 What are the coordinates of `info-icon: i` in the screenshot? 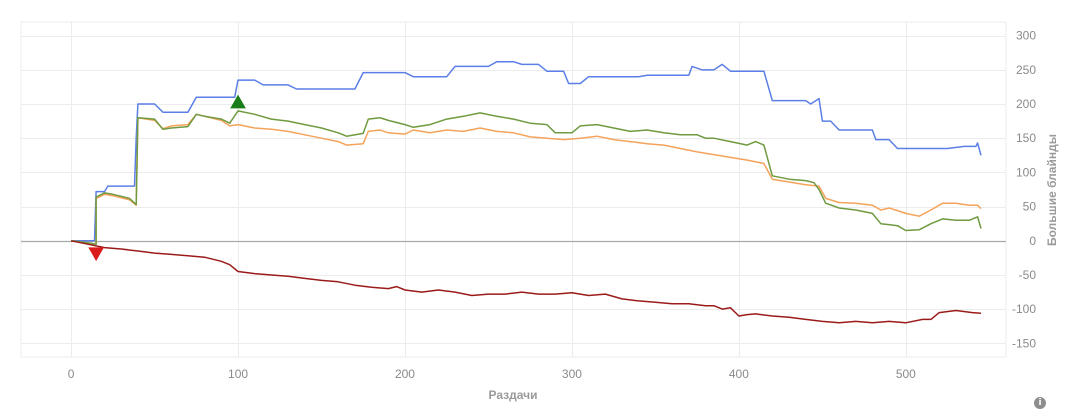 It's located at (1040, 403).